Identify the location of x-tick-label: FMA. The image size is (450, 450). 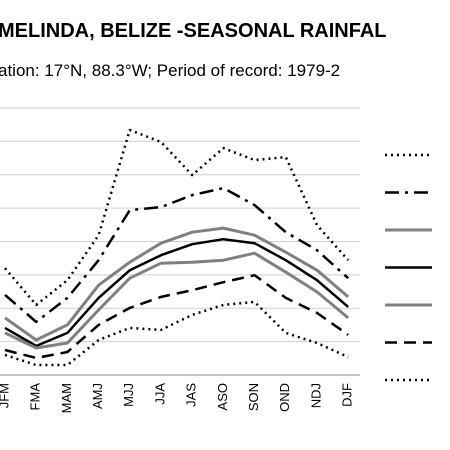
(35, 397).